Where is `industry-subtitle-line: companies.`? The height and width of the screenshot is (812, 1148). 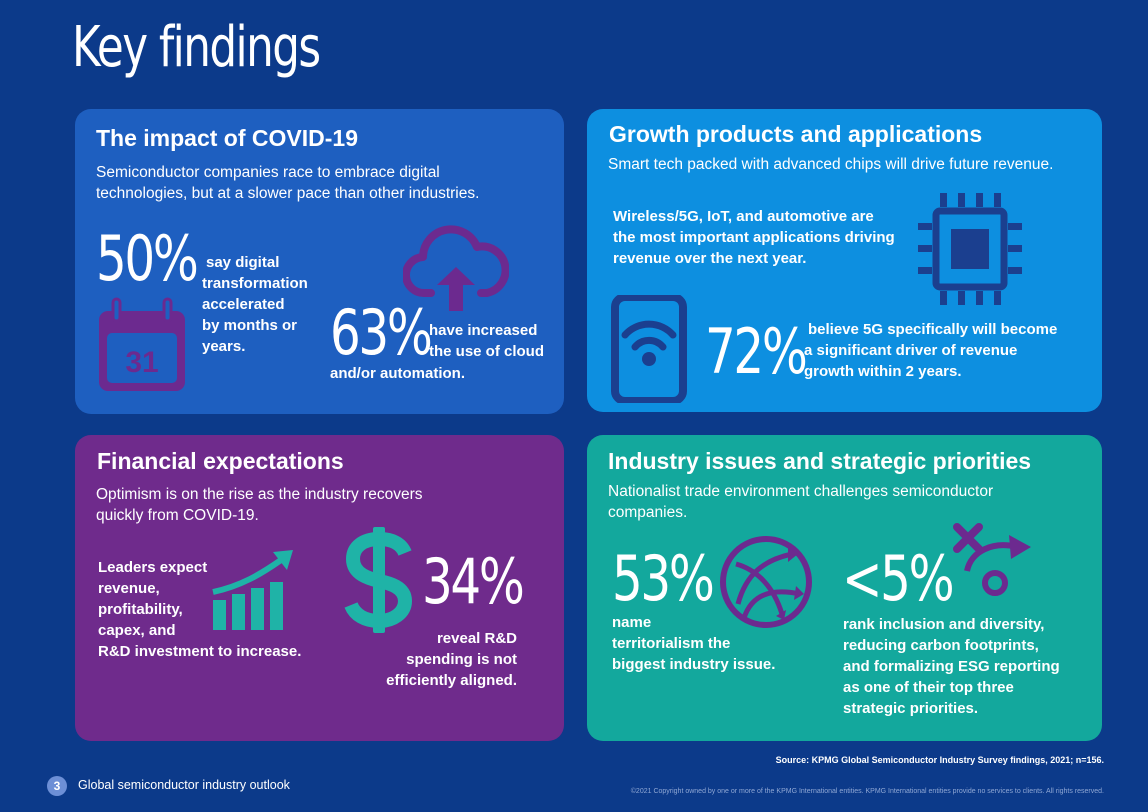 industry-subtitle-line: companies. is located at coordinates (648, 512).